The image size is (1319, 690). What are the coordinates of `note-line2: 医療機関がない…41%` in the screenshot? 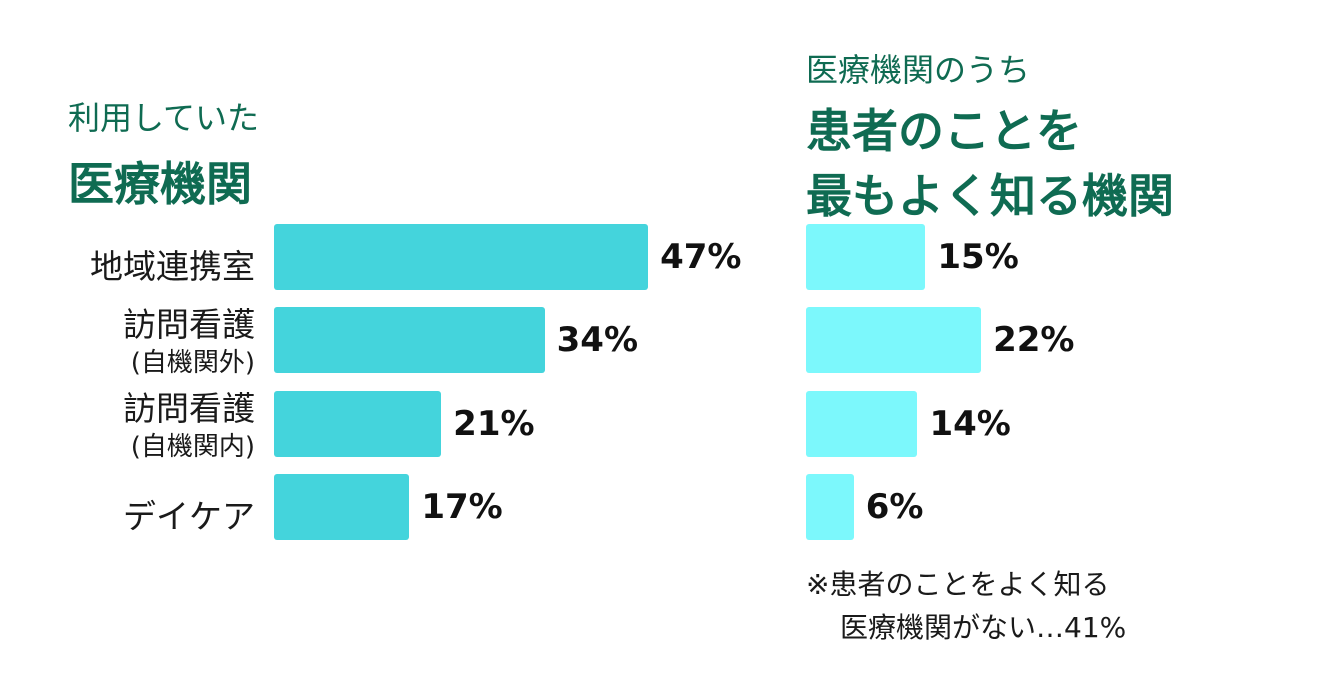 It's located at (983, 627).